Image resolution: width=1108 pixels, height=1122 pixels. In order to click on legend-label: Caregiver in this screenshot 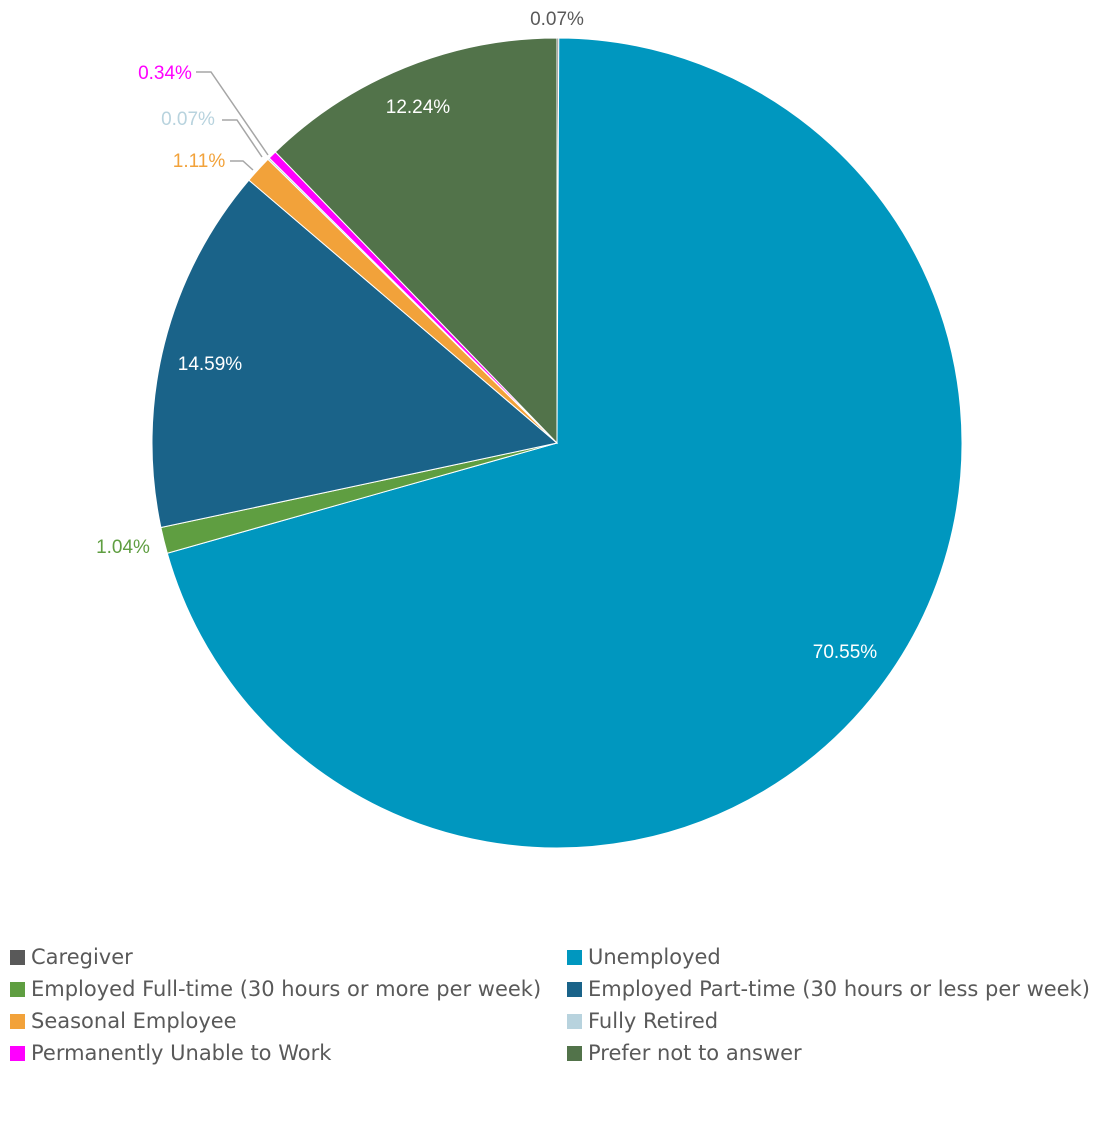, I will do `click(82, 957)`.